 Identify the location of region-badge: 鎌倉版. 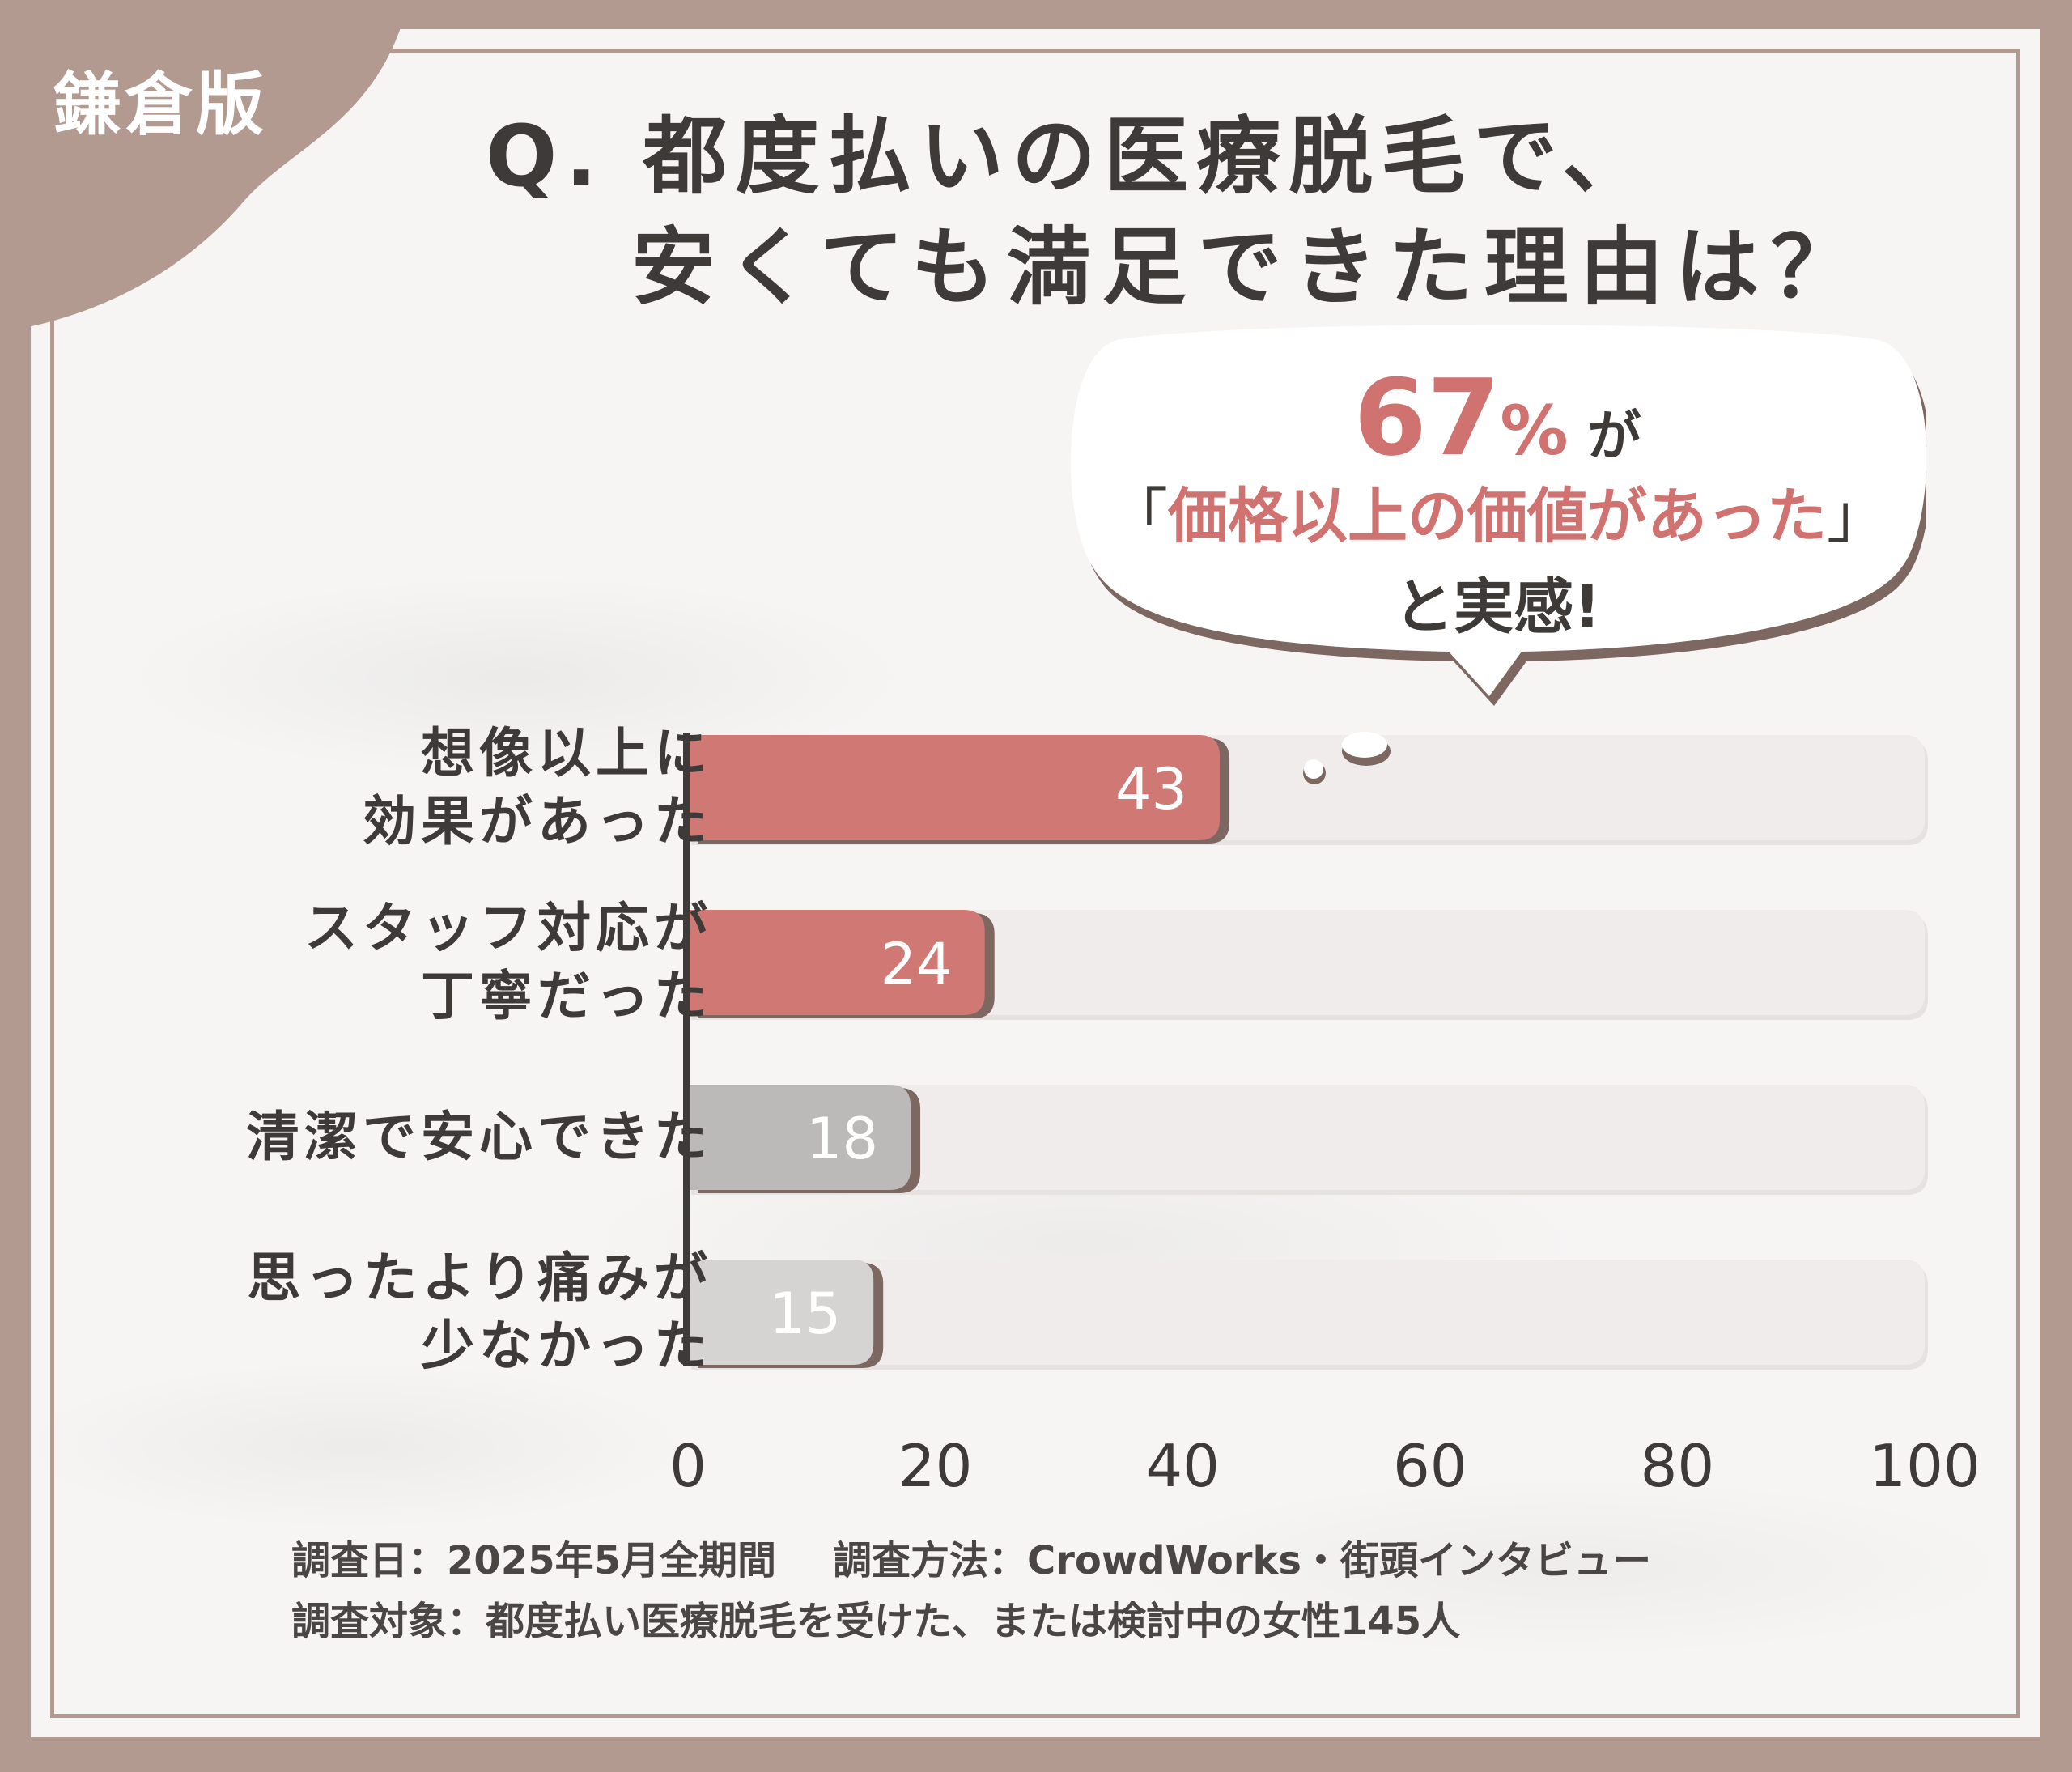
(160, 105).